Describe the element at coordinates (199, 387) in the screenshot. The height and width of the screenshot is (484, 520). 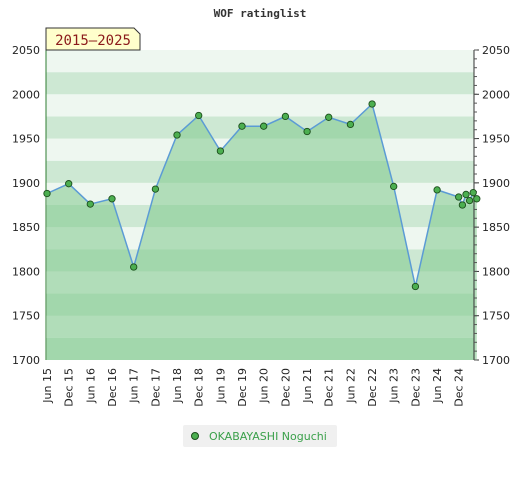
I see `x-tick-label: Dec 18` at that location.